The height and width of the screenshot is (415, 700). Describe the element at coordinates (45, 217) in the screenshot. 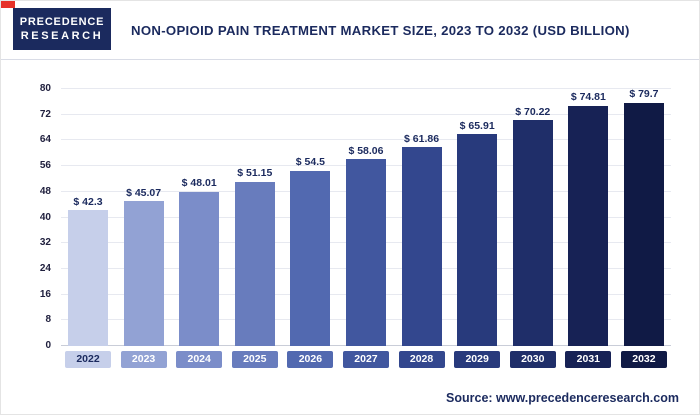

I see `y-tick-label: 40` at that location.